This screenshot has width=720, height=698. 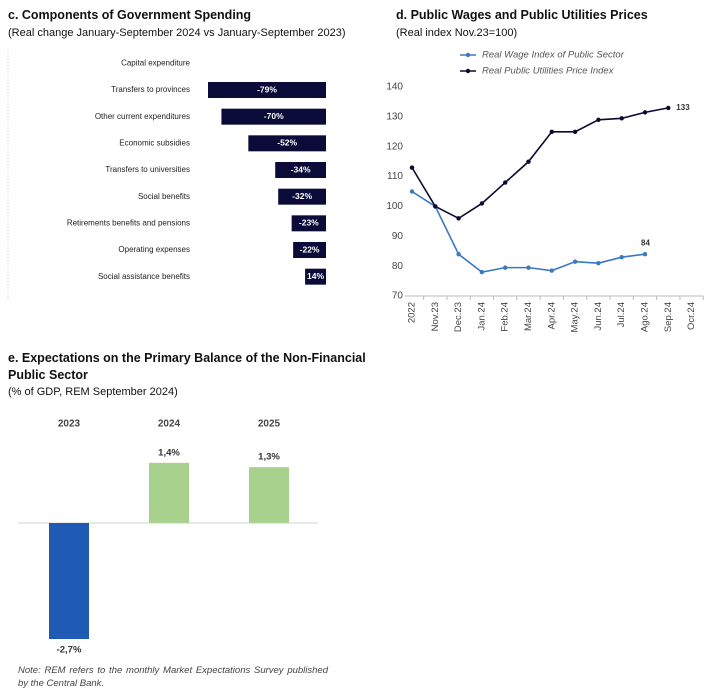 I want to click on x-tick-label: 2025, so click(x=269, y=424).